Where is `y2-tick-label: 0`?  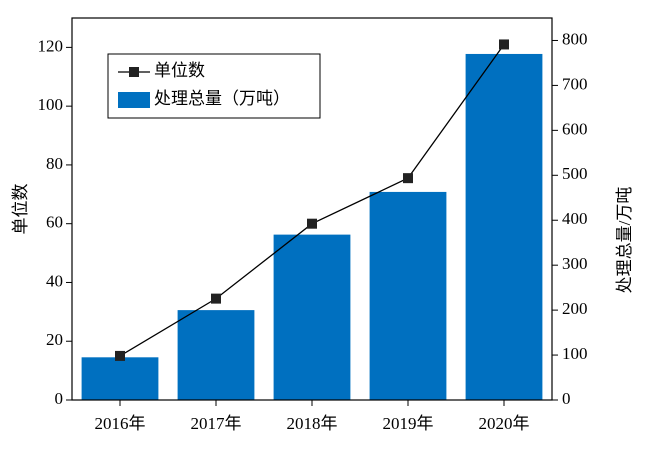 y2-tick-label: 0 is located at coordinates (566, 398).